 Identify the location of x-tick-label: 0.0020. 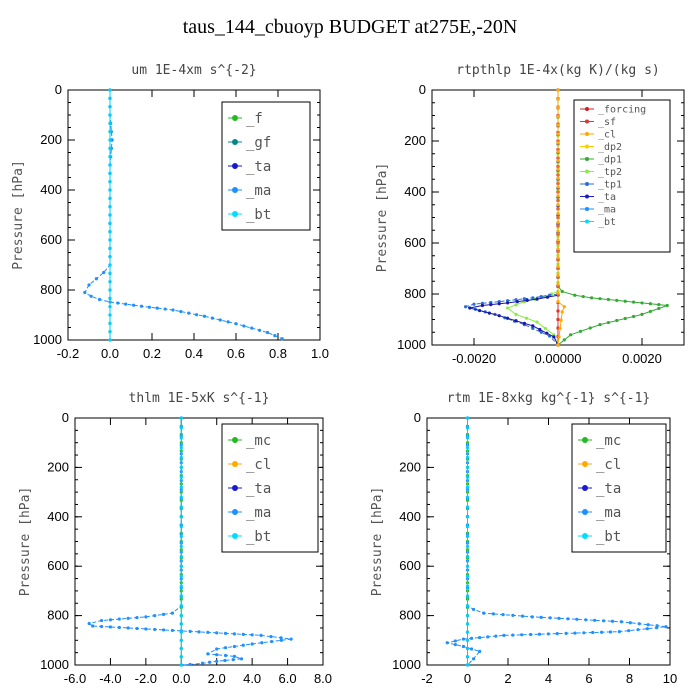
(642, 358).